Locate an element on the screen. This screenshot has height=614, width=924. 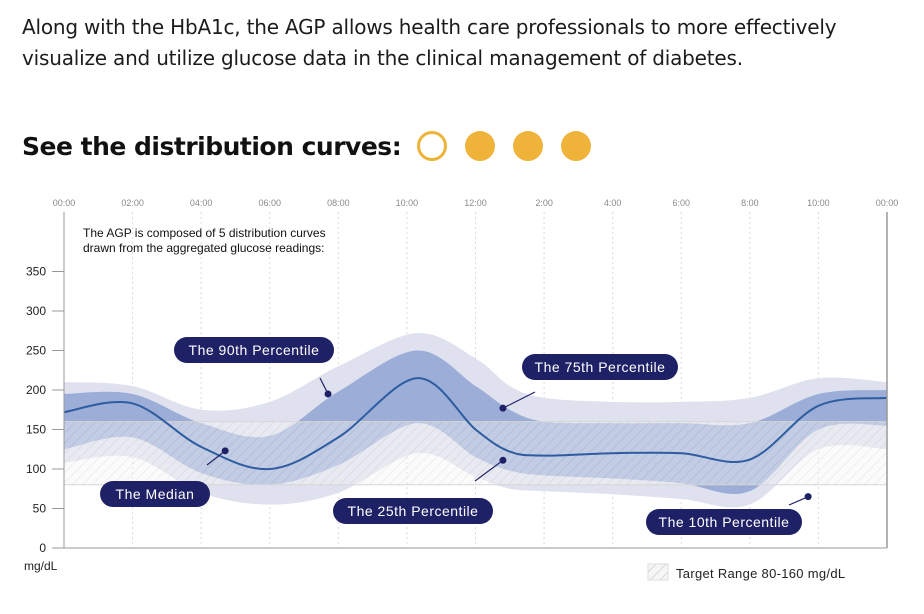
y-axis-ticks: 0 50 100 150 200 250 300 350 is located at coordinates (45, 410).